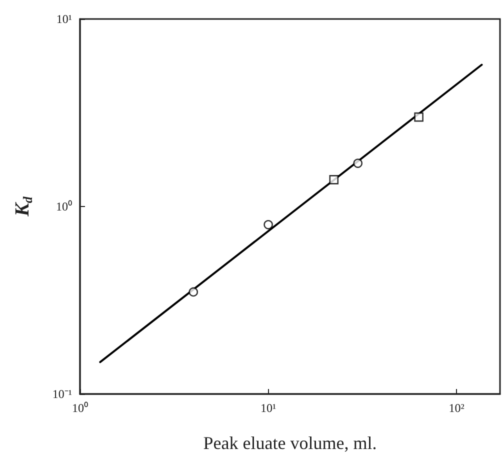  Describe the element at coordinates (268, 408) in the screenshot. I see `x-tick-label: 10¹` at that location.